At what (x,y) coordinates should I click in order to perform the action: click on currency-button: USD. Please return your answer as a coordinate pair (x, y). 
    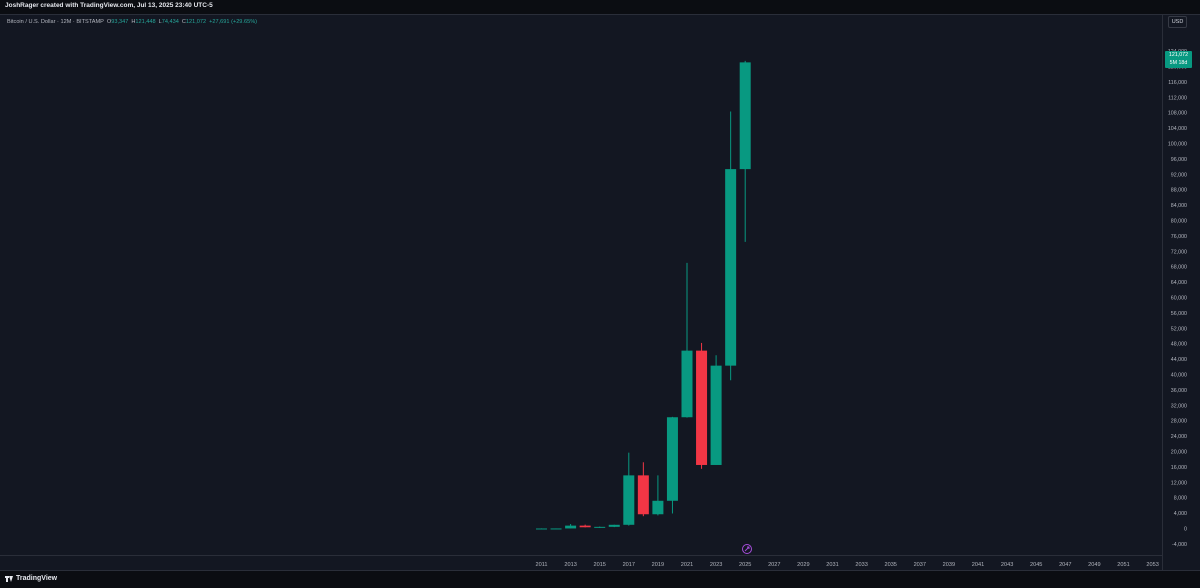
    Looking at the image, I should click on (1177, 22).